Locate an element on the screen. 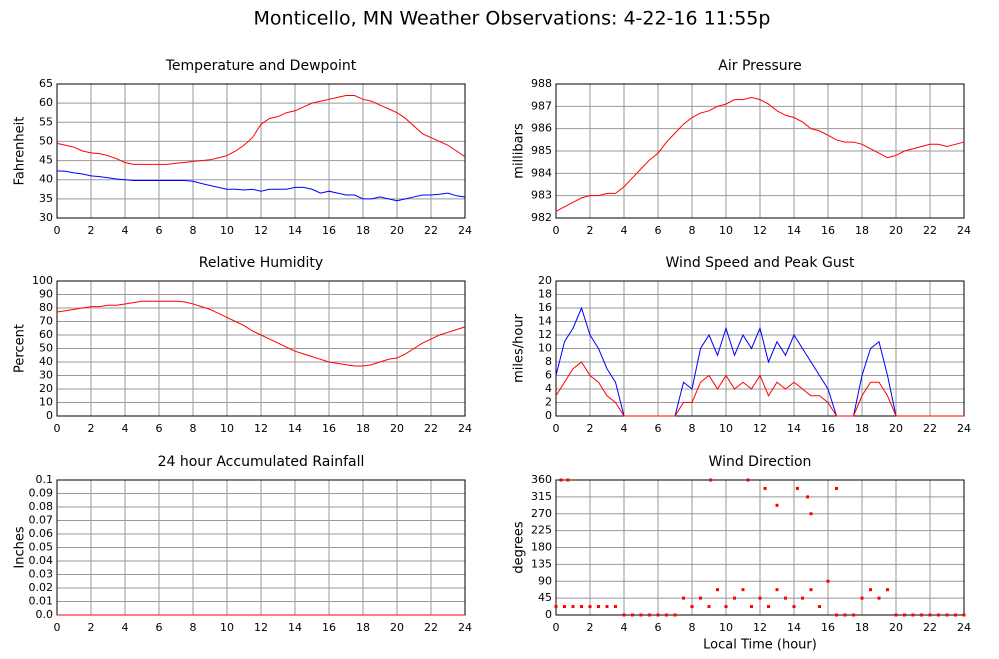 The height and width of the screenshot is (659, 999). y-tick-label: 12 is located at coordinates (545, 334).